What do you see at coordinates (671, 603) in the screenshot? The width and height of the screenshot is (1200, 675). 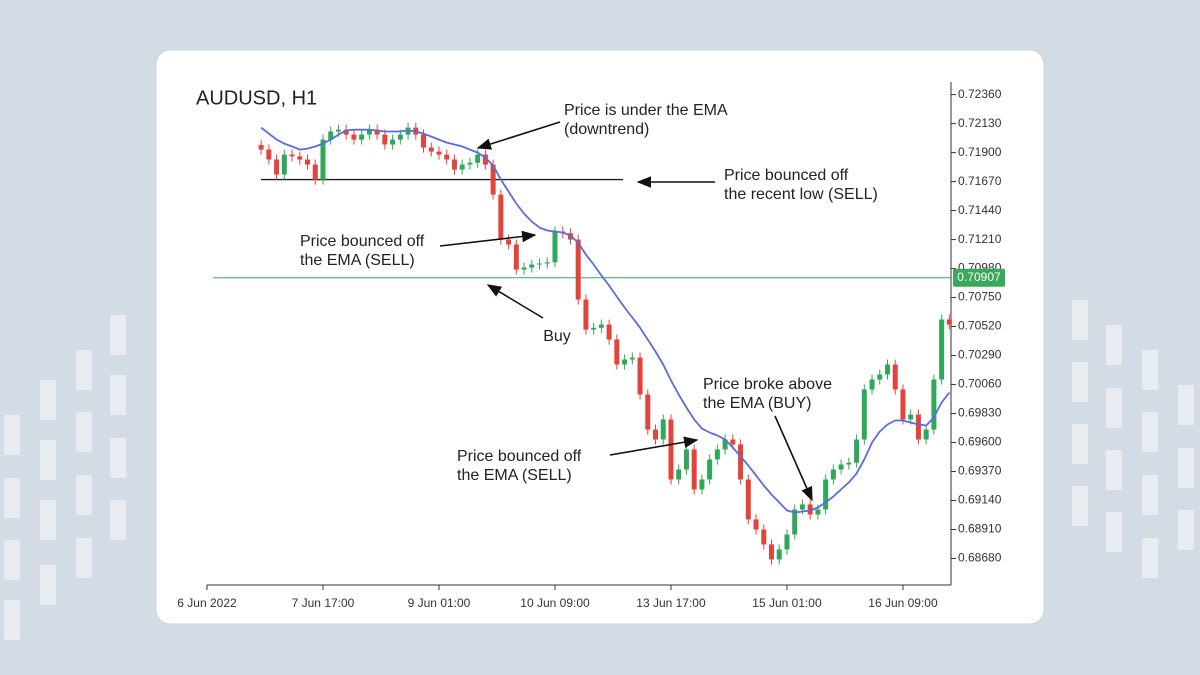 I see `x-tick-label: 13 Jun 17:00` at bounding box center [671, 603].